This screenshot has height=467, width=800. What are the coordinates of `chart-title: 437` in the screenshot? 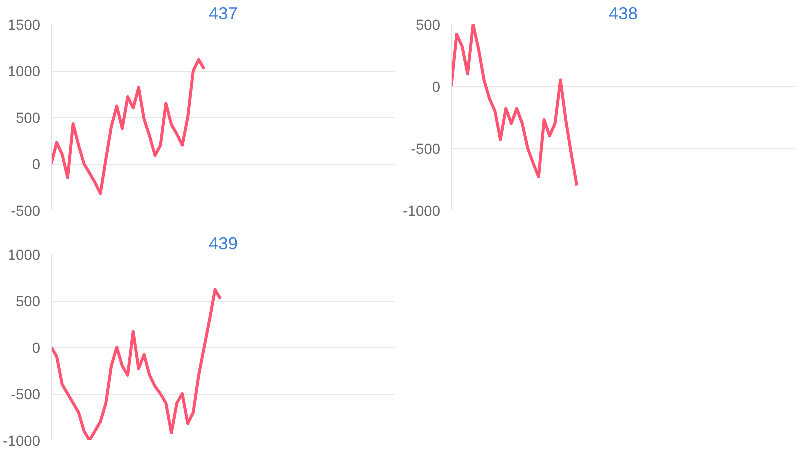 It's located at (223, 14).